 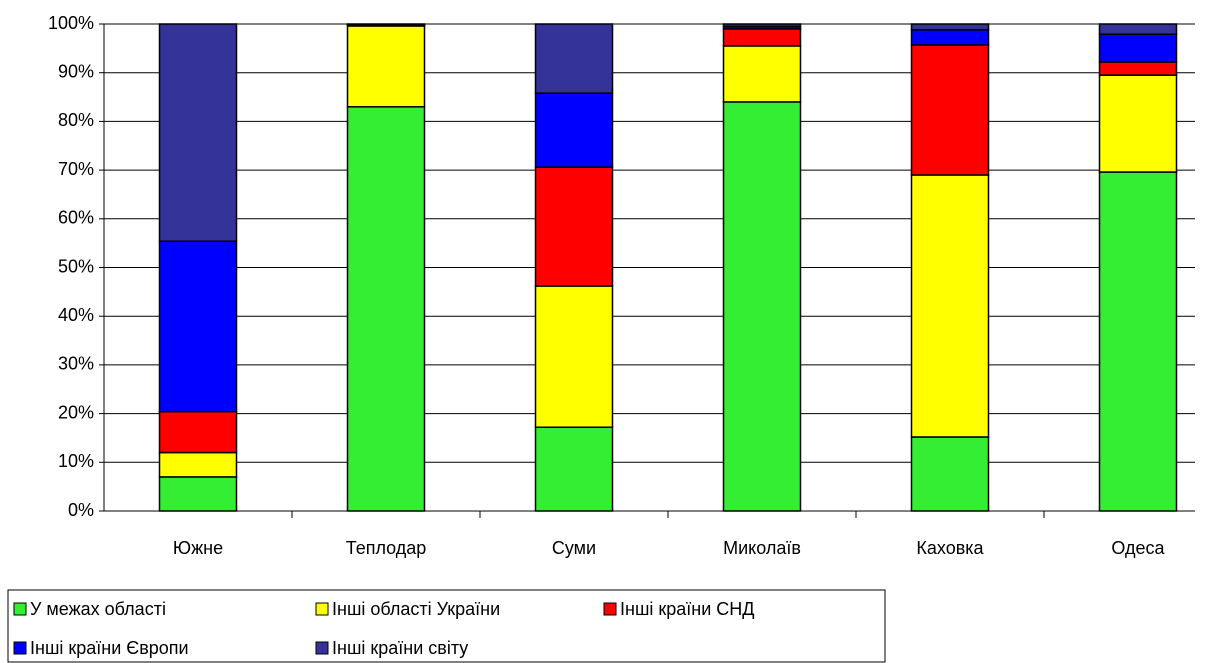 I want to click on y-tick-label: 40%, so click(x=76, y=315).